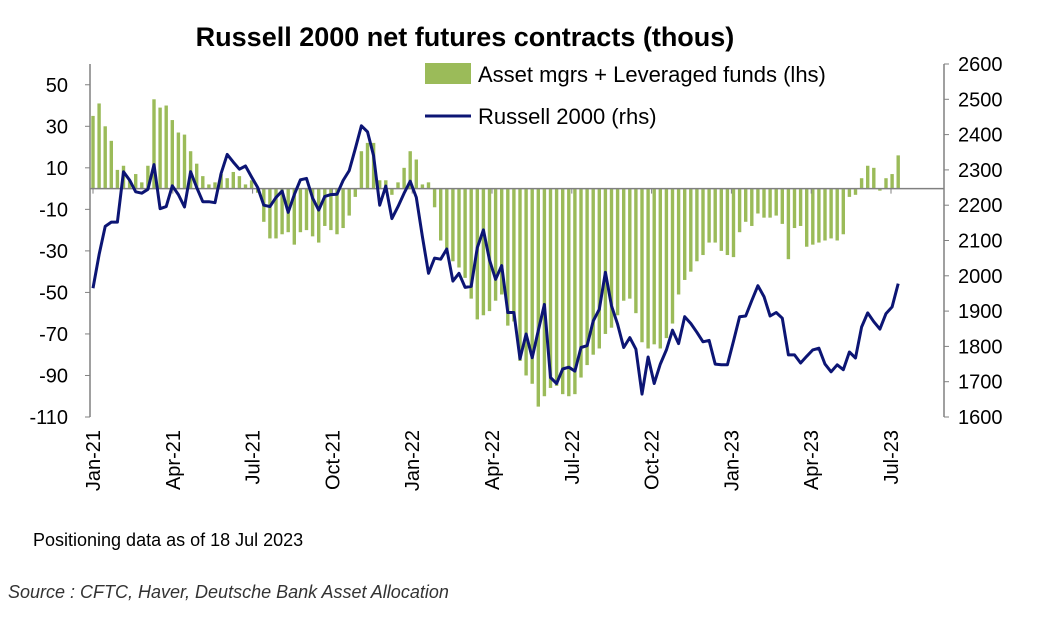  Describe the element at coordinates (652, 74) in the screenshot. I see `legend-label-bars: Asset mgrs + Leveraged funds (lhs)` at that location.